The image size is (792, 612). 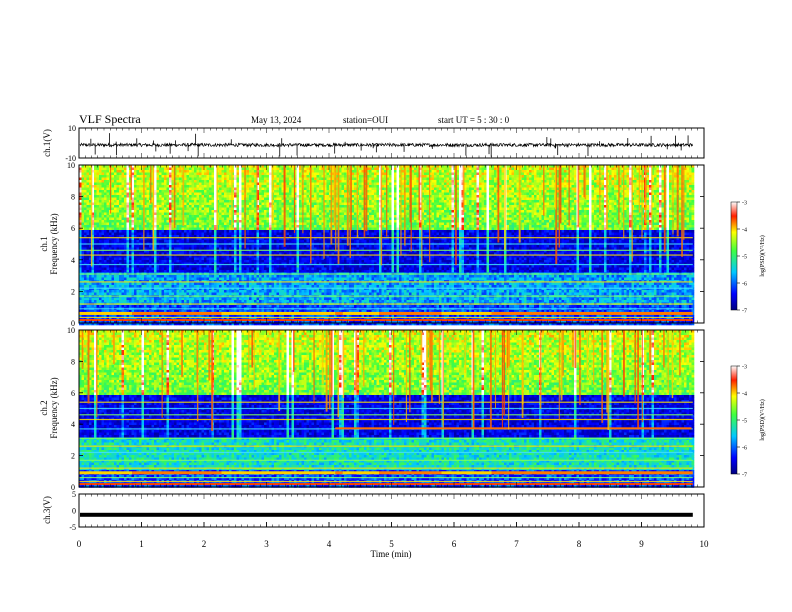 I want to click on spec2-ytick-label: 4, so click(x=73, y=424).